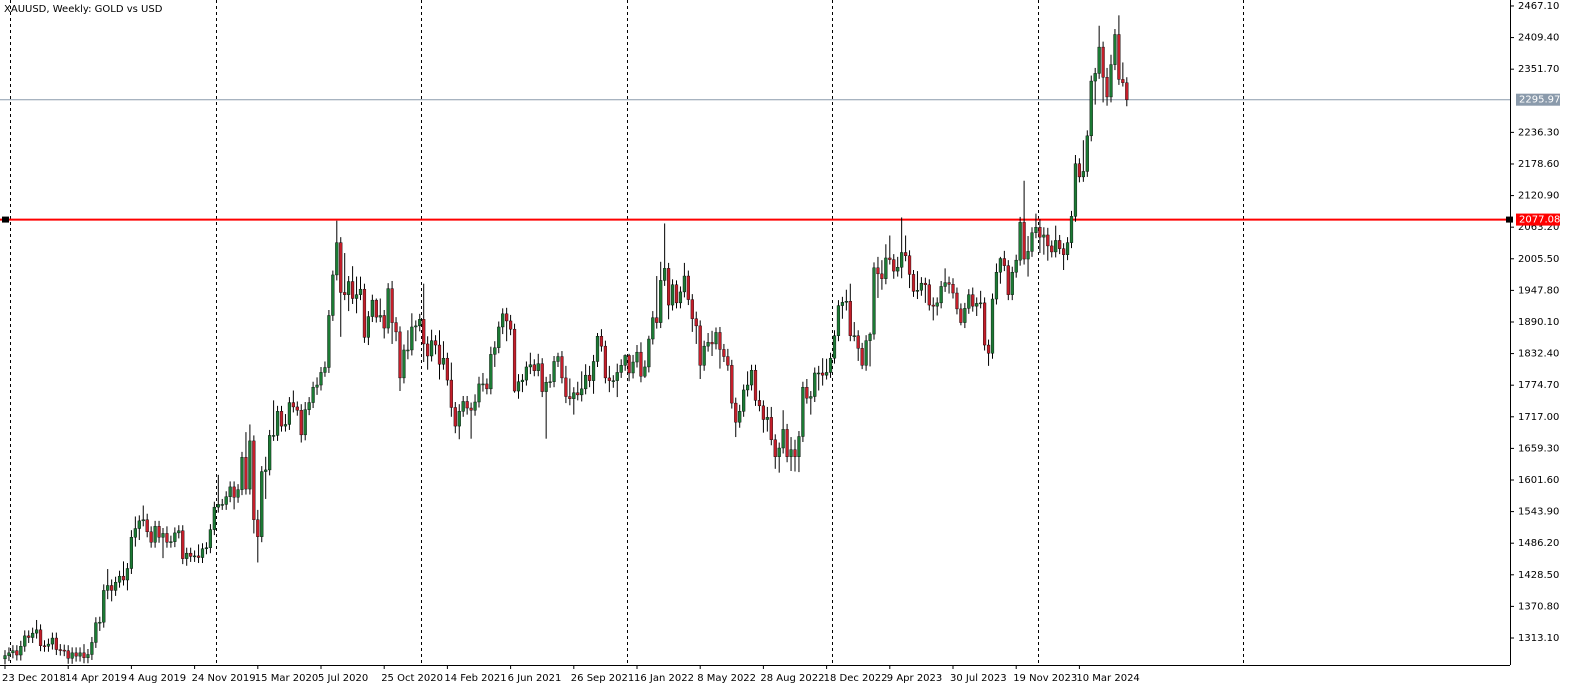  I want to click on x-tick-label: 30 Jul 2023, so click(978, 678).